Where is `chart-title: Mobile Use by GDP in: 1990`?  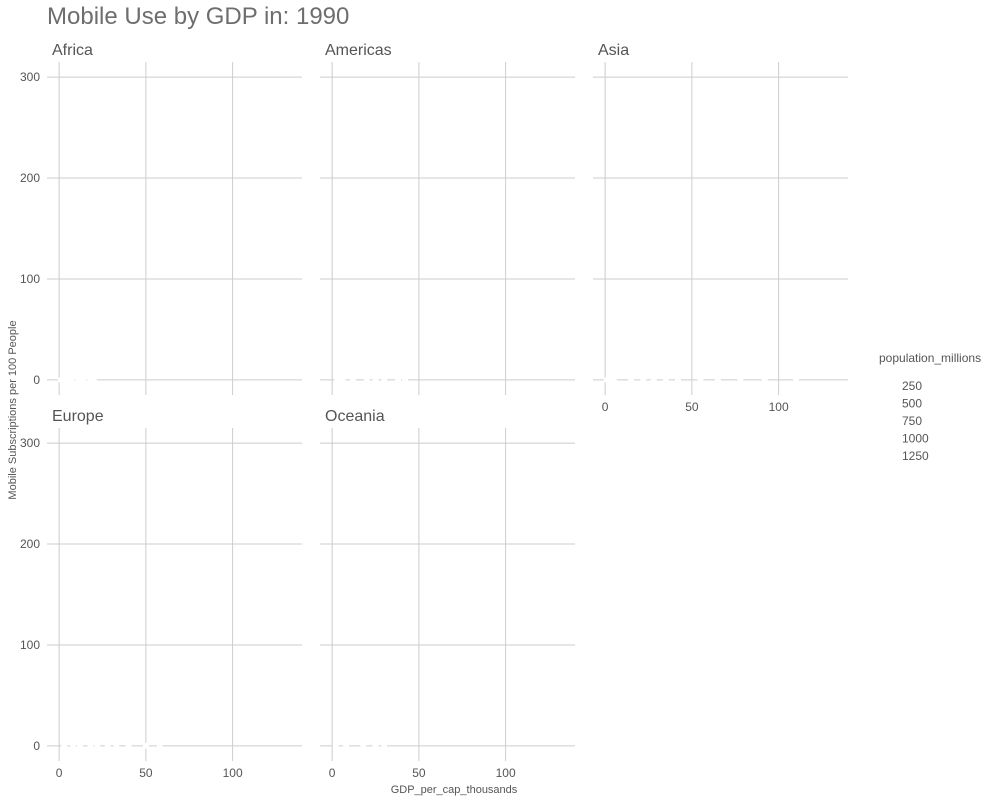 chart-title: Mobile Use by GDP in: 1990 is located at coordinates (198, 16).